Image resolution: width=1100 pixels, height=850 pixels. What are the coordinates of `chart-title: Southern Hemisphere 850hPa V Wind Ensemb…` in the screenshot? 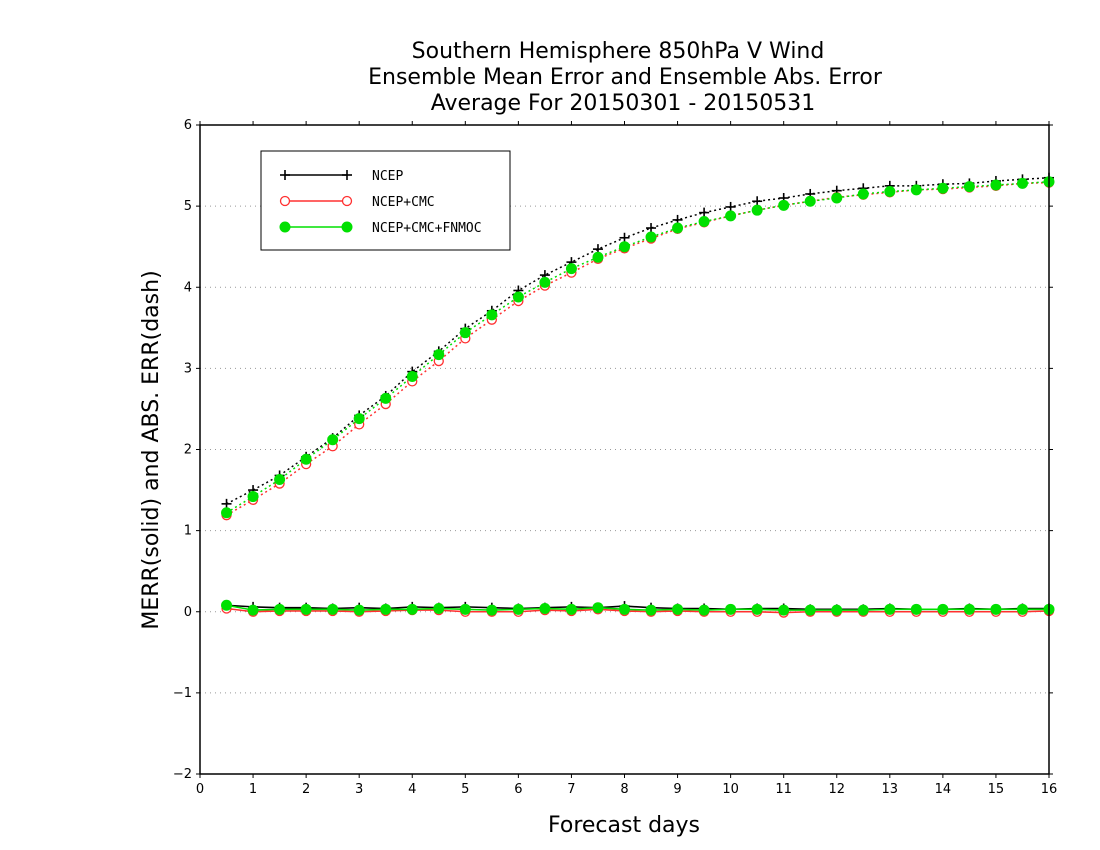 It's located at (625, 77).